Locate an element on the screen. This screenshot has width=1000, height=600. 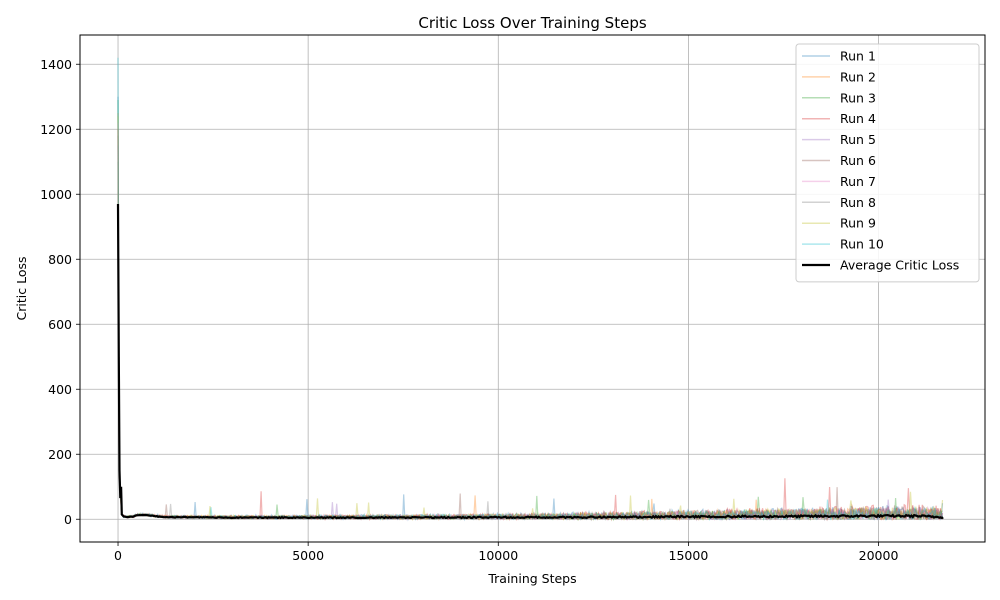
x-tick-label: 20000 is located at coordinates (879, 555).